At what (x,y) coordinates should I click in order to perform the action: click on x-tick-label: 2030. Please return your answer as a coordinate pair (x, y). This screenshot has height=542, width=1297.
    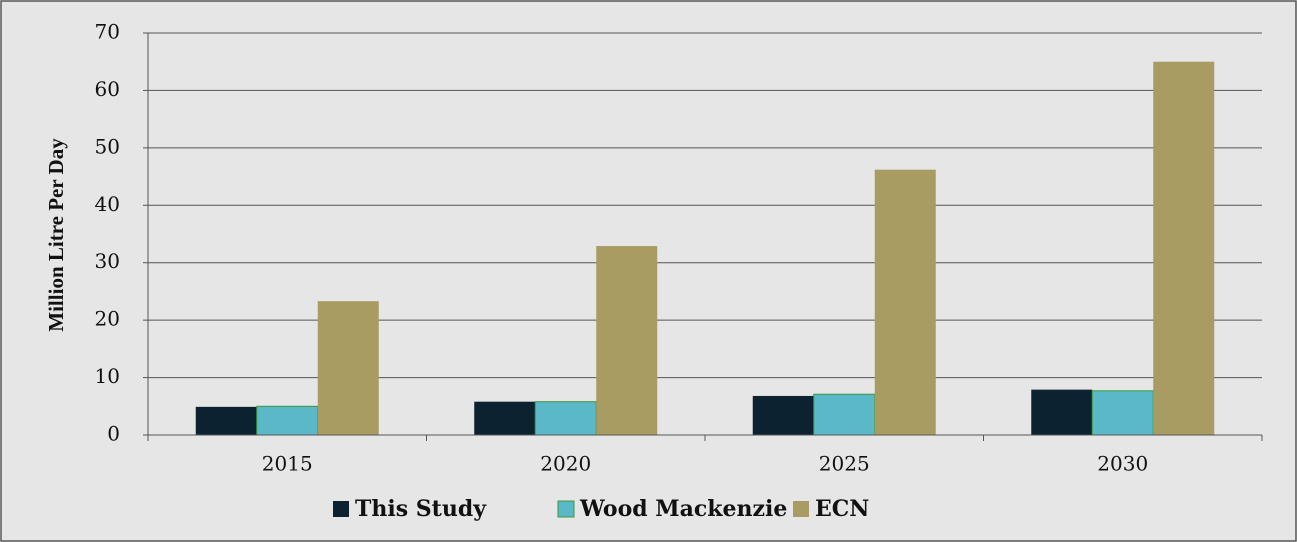
    Looking at the image, I should click on (1122, 464).